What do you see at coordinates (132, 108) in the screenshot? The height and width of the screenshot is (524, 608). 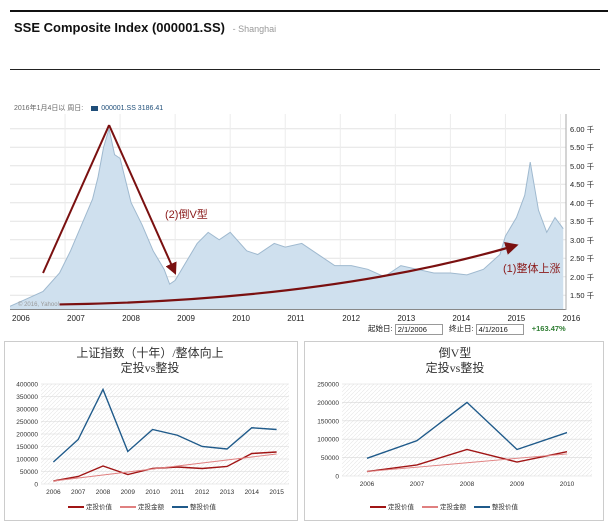 I see `series-readout: 000001.SS 3186.41` at bounding box center [132, 108].